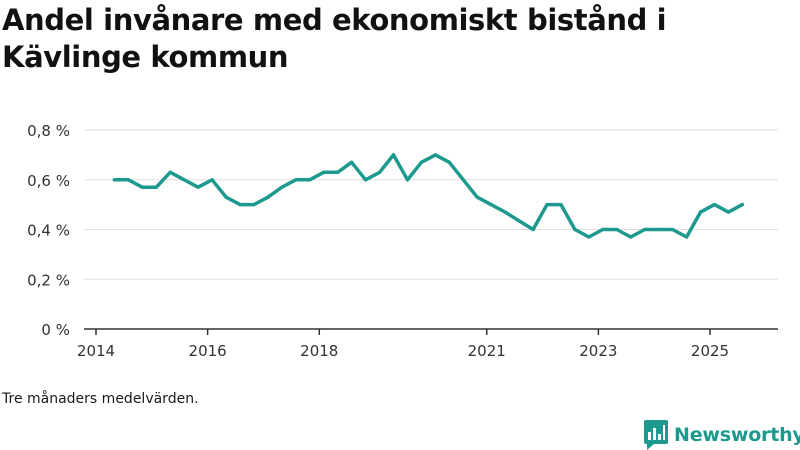  I want to click on x-tick-label: 2025, so click(710, 351).